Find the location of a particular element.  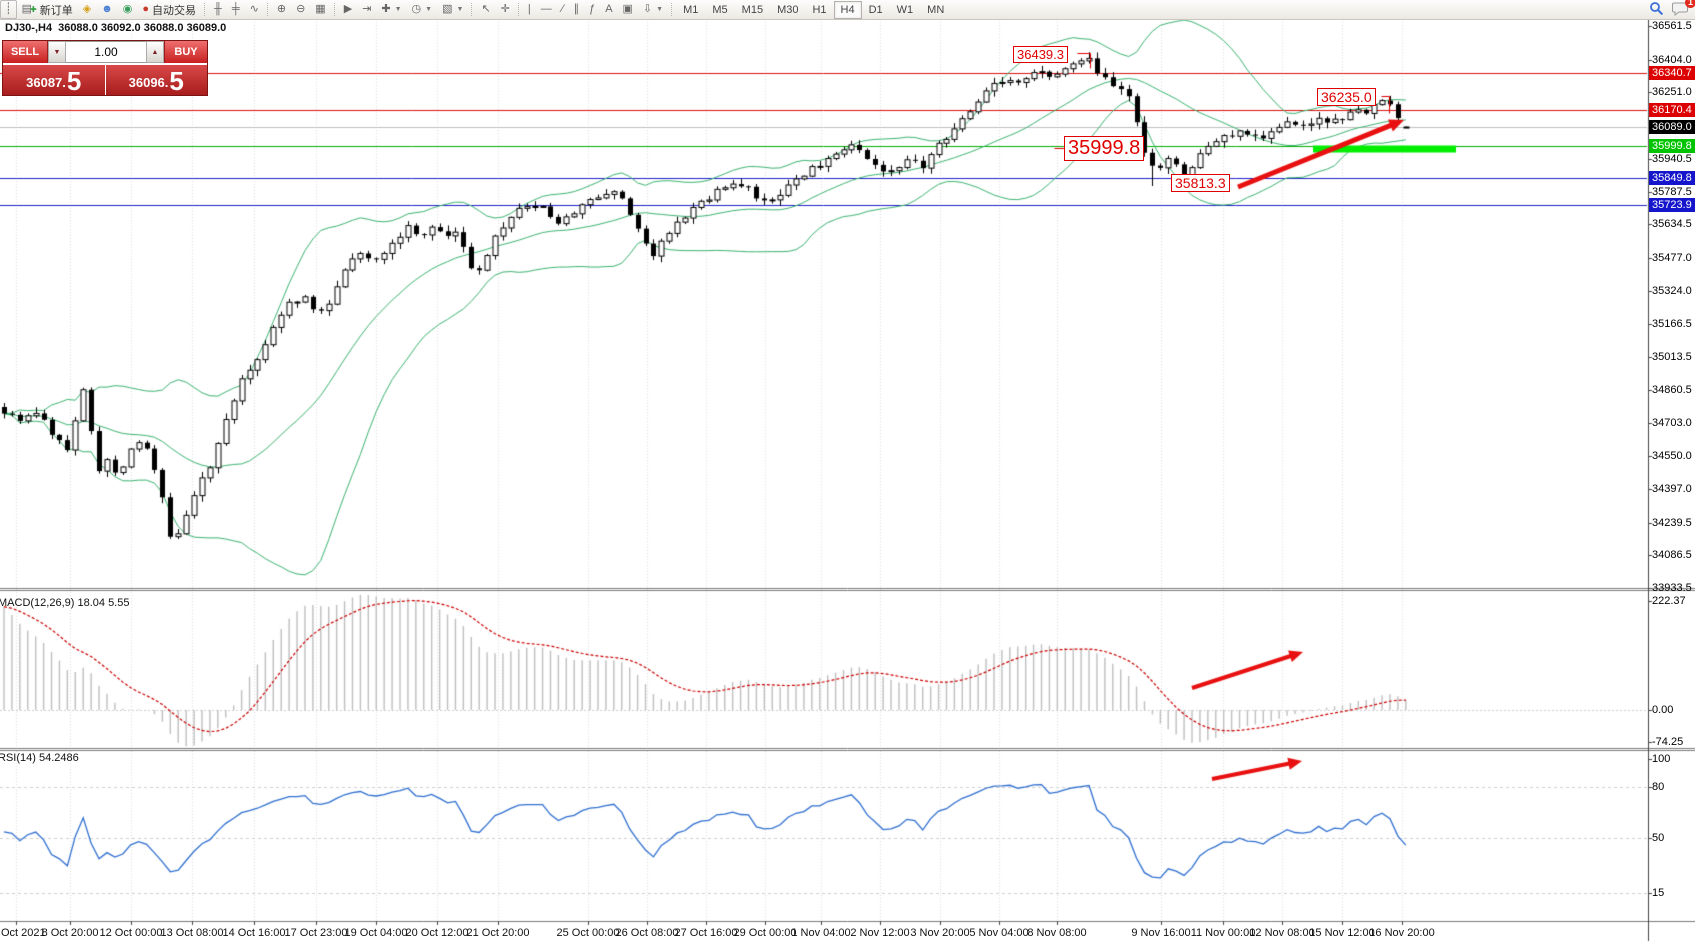

auto-scroll-icon: ▶ is located at coordinates (348, 9).